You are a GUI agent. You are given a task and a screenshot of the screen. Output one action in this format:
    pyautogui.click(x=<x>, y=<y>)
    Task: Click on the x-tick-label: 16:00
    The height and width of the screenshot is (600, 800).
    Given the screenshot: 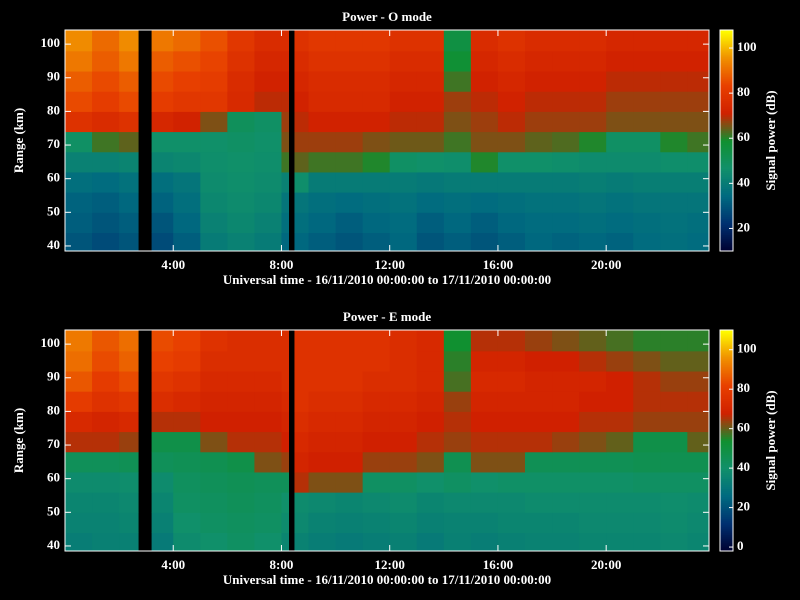 What is the action you would take?
    pyautogui.click(x=498, y=564)
    